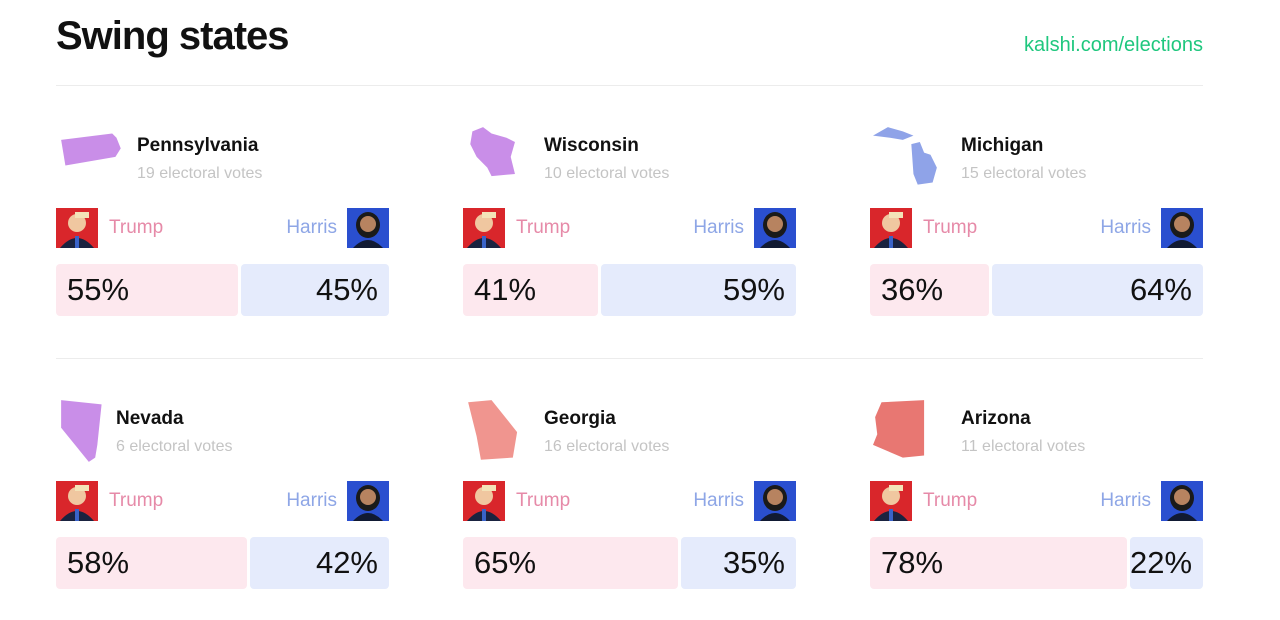 The width and height of the screenshot is (1280, 620). What do you see at coordinates (998, 563) in the screenshot?
I see `trump-odds-bar: 78%` at bounding box center [998, 563].